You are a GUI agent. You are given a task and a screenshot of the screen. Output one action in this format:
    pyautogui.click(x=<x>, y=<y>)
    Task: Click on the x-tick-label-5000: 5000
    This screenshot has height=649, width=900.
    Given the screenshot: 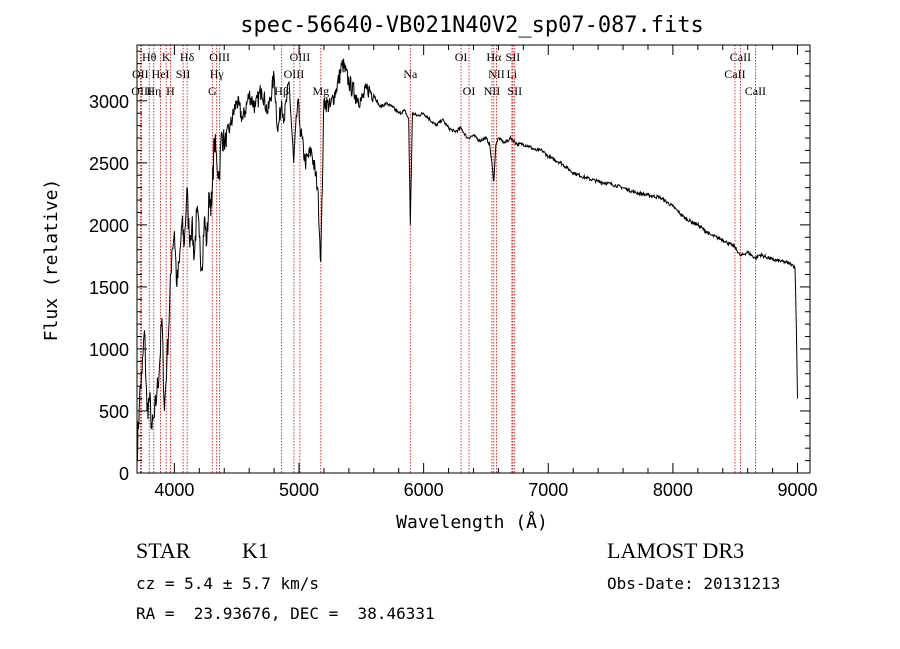 What is the action you would take?
    pyautogui.click(x=299, y=490)
    